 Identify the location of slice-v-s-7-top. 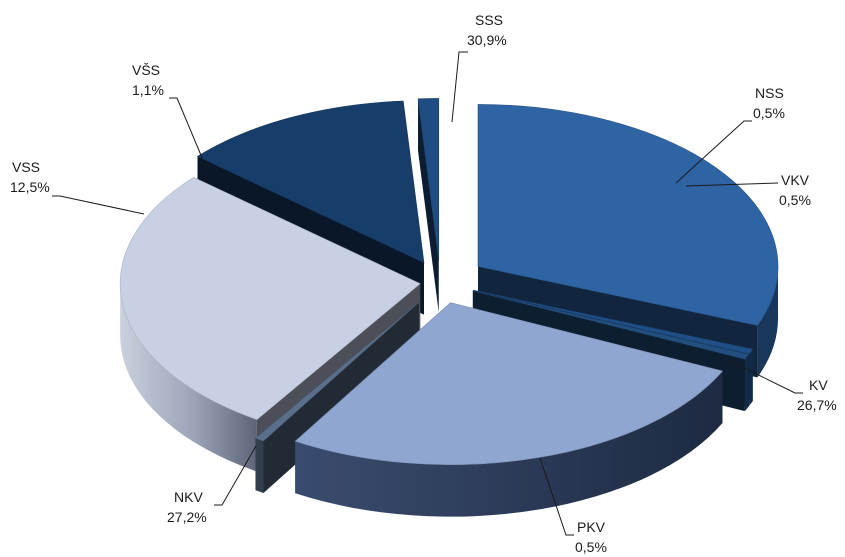
(428, 179).